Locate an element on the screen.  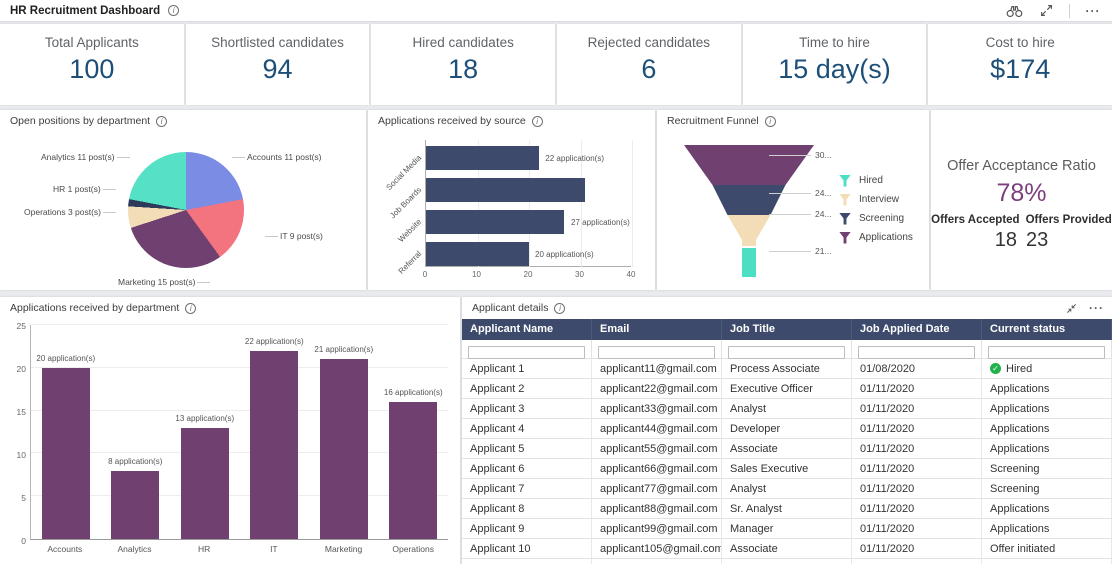
applications-by-department-info-icon: i is located at coordinates (191, 308).